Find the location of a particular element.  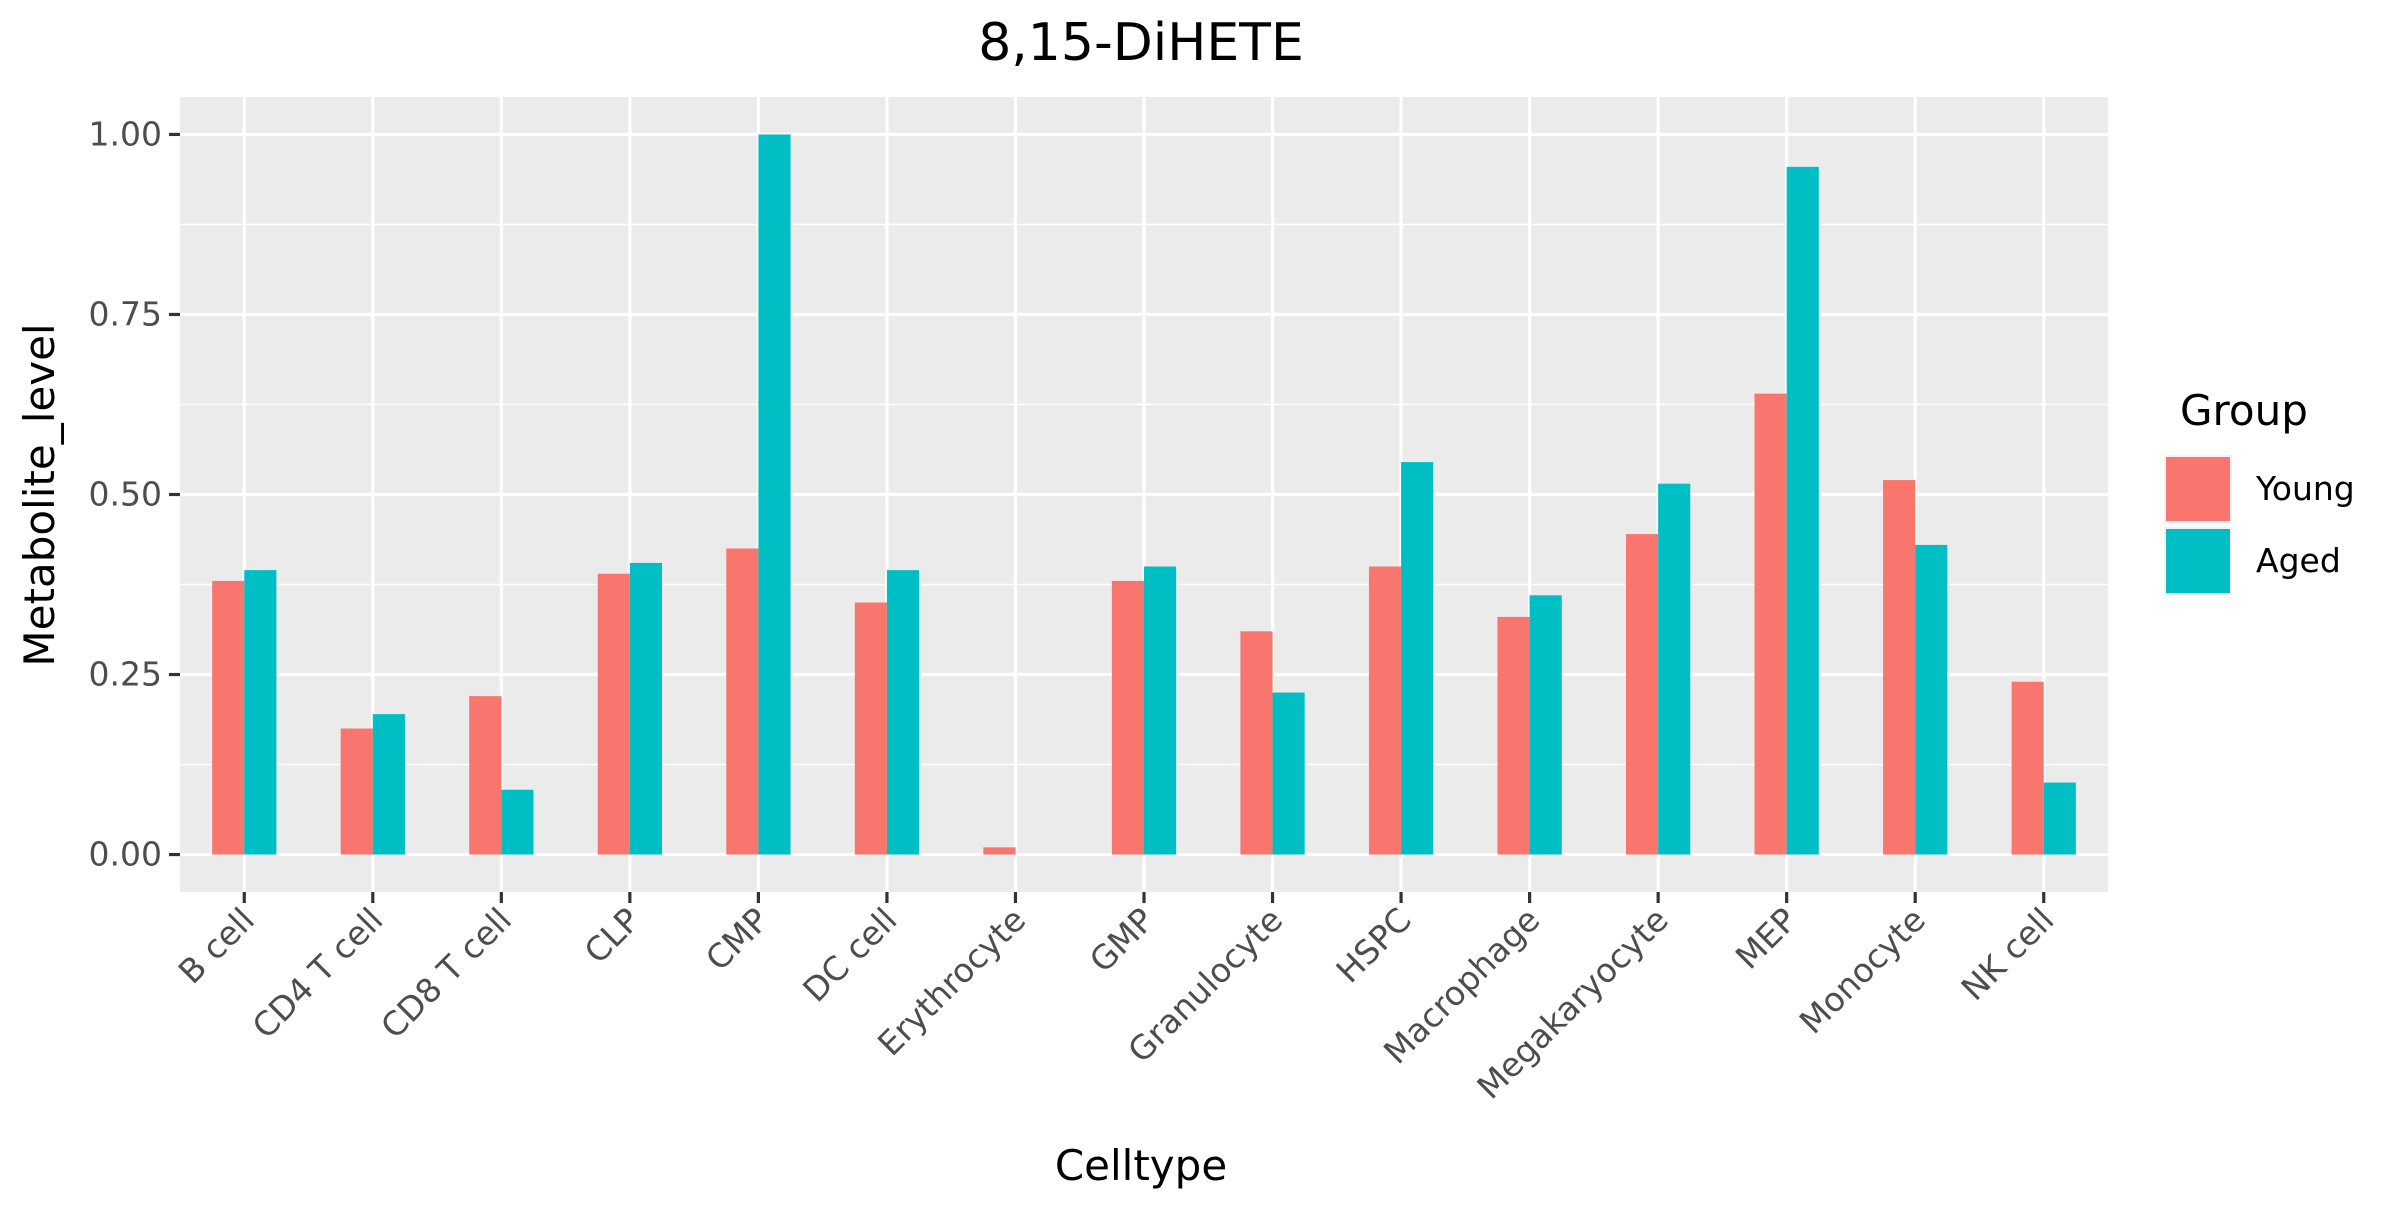

x-tick-label: CD8 T cell is located at coordinates (446, 973).